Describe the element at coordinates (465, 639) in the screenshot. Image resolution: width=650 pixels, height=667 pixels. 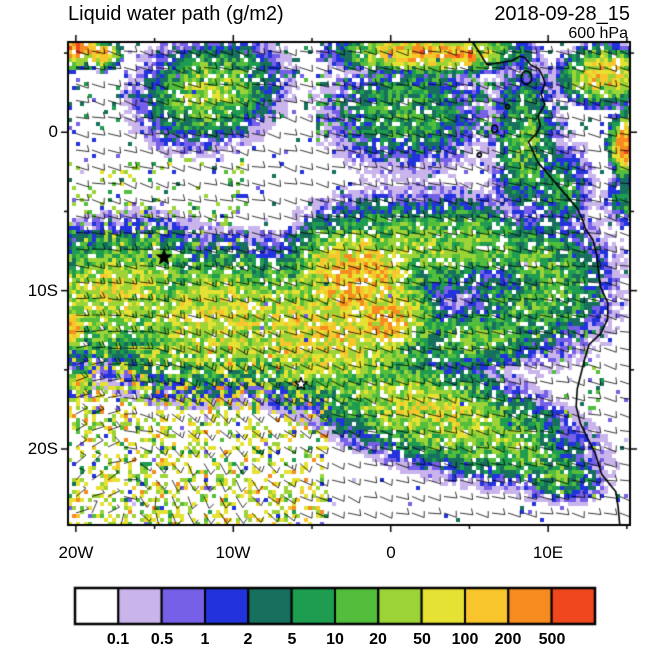
I see `colorbar-tick-100: 100` at that location.